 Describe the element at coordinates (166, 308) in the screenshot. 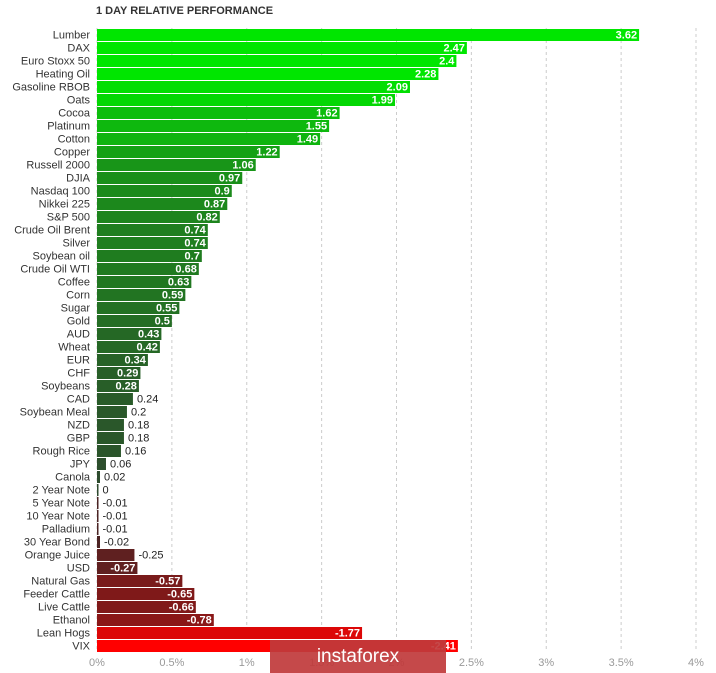

I see `value-label: 0.55` at that location.